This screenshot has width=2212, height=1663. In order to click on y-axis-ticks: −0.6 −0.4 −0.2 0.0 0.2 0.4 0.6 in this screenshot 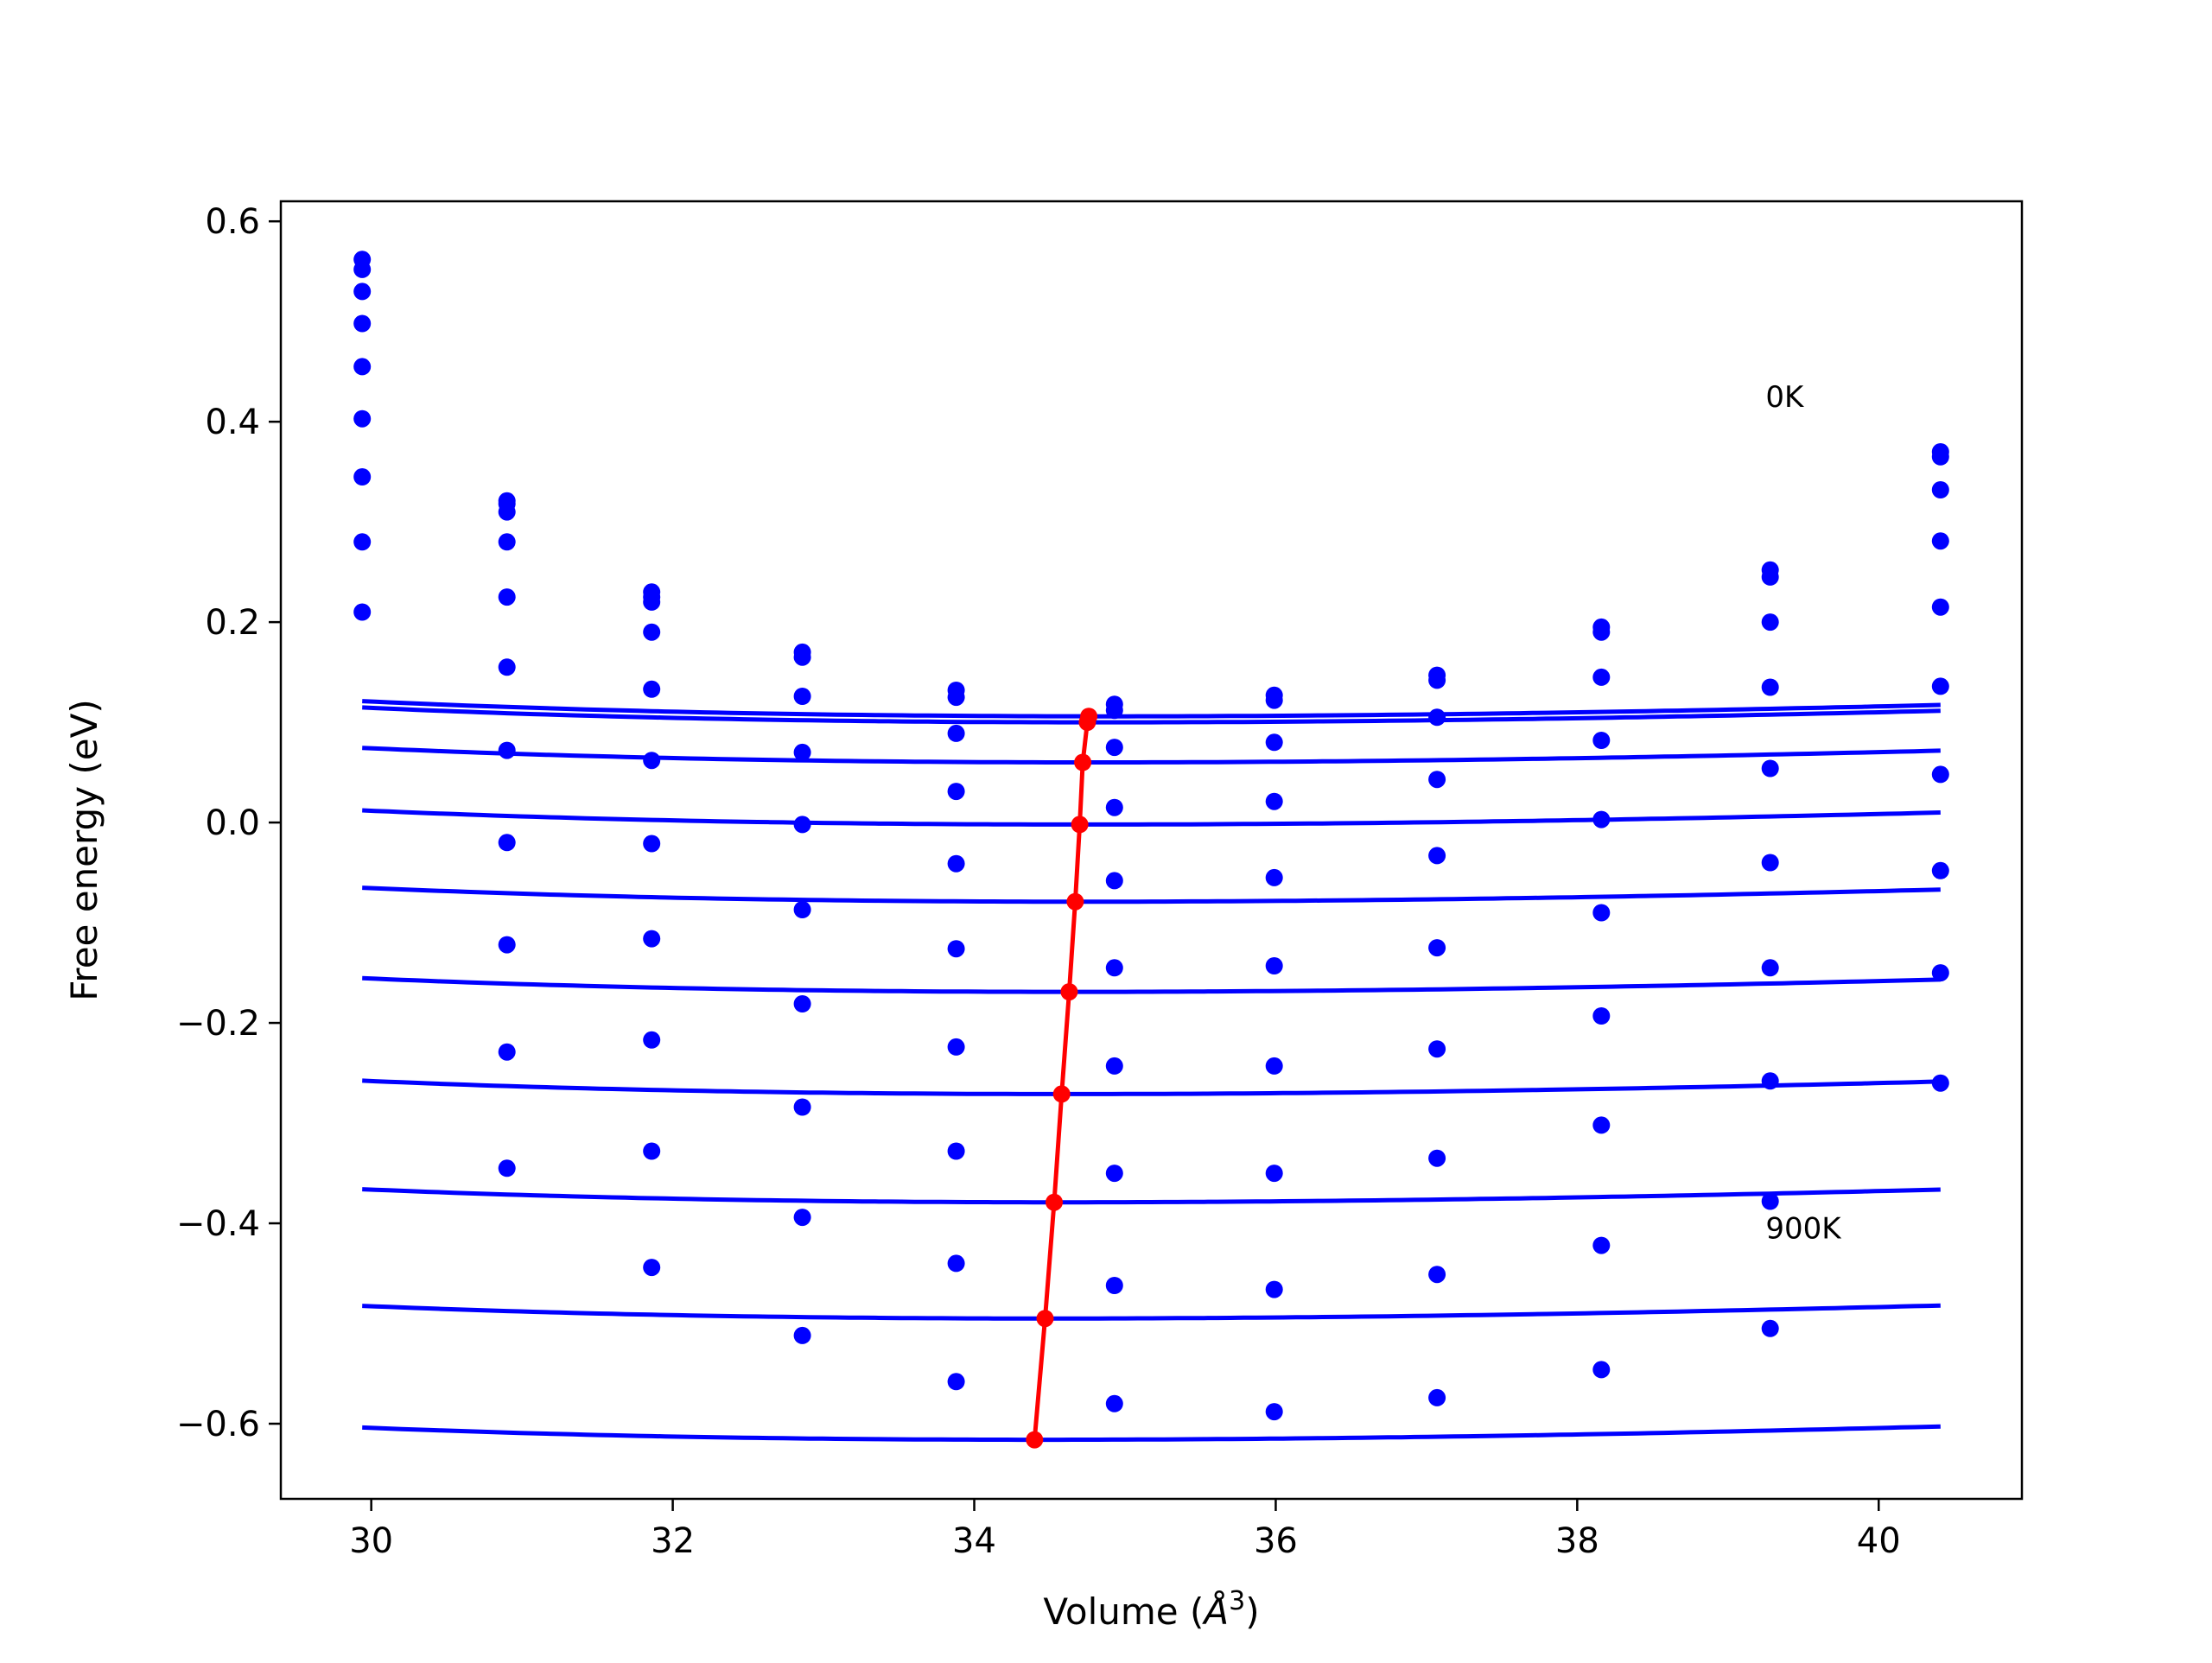, I will do `click(229, 823)`.